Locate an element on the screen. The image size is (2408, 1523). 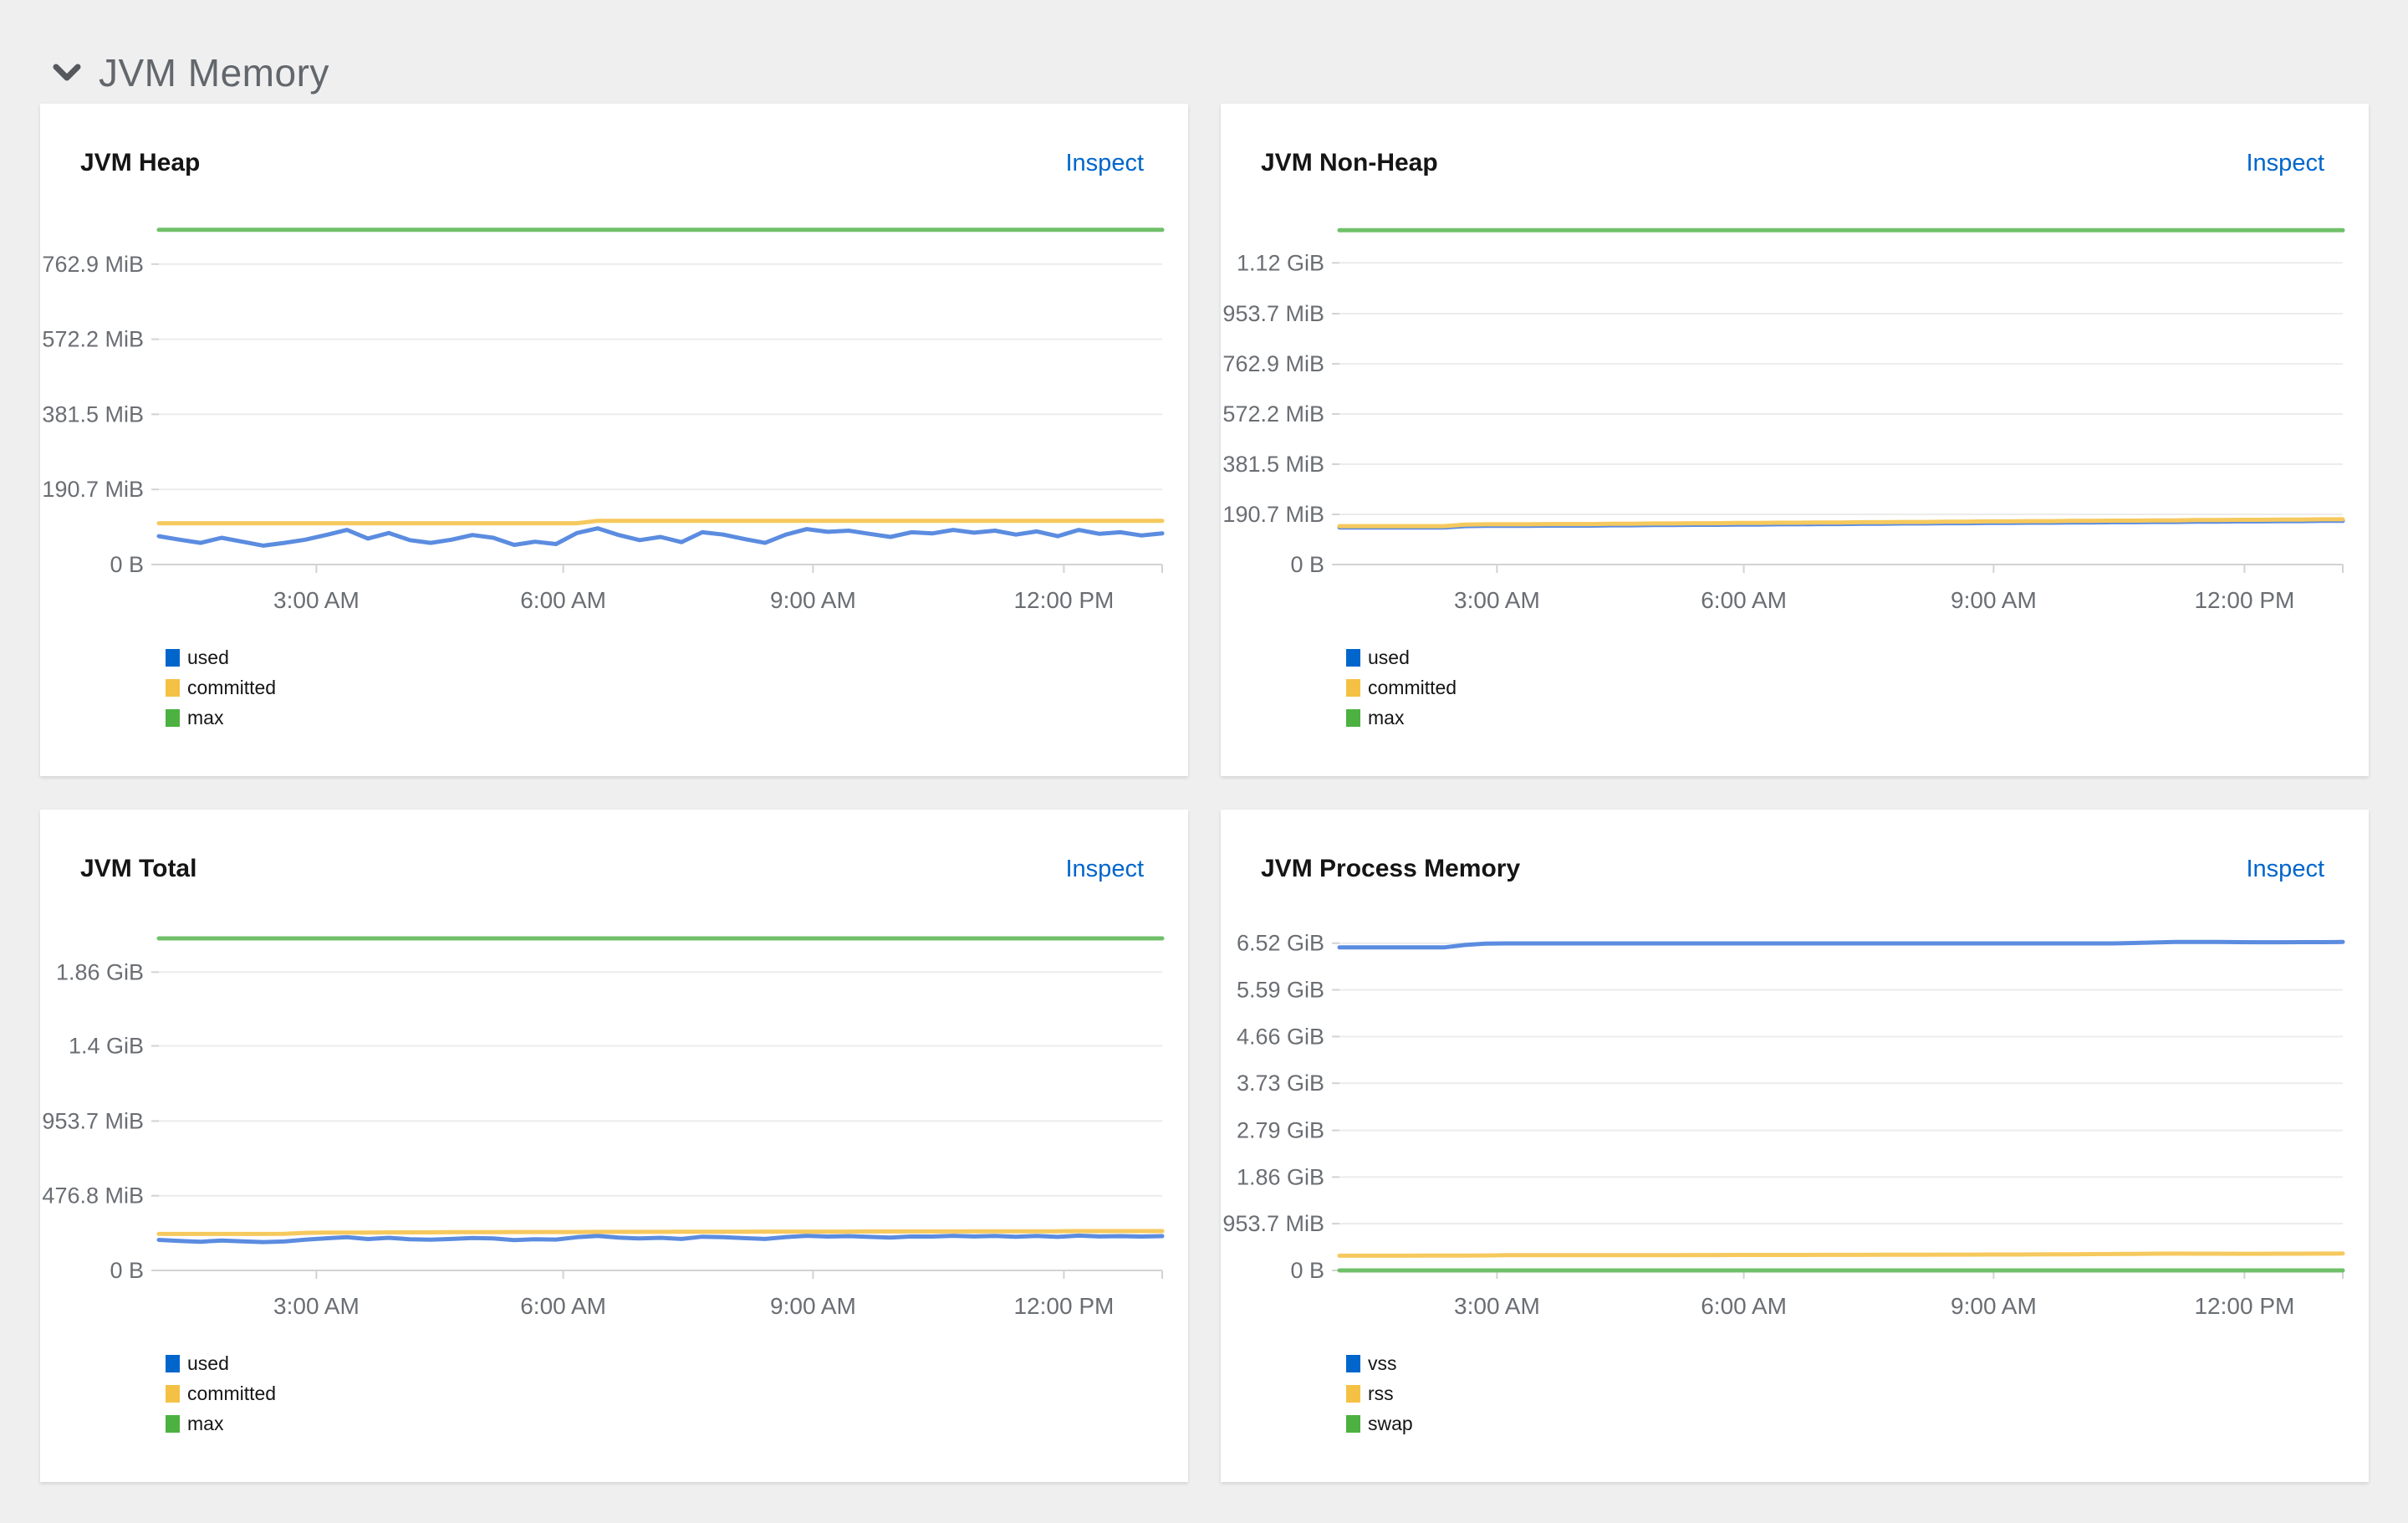
section-header: JVM Memory is located at coordinates (1204, 52).